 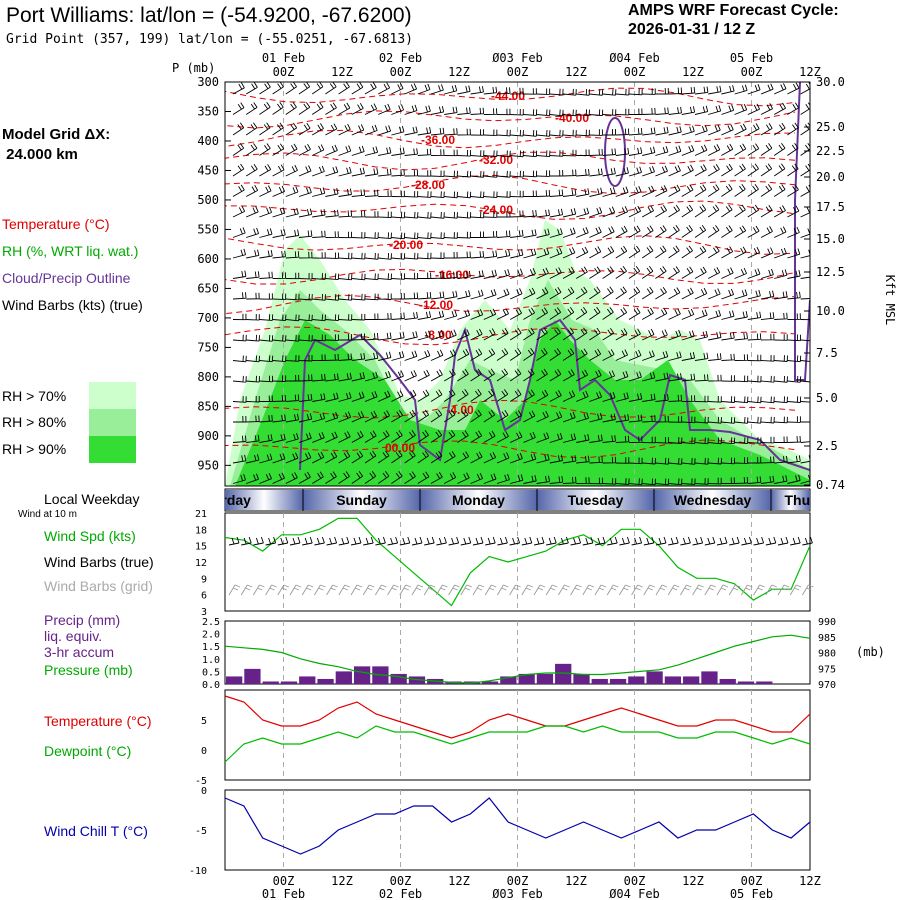 What do you see at coordinates (112, 449) in the screenshot?
I see `legend-rh90-swatch` at bounding box center [112, 449].